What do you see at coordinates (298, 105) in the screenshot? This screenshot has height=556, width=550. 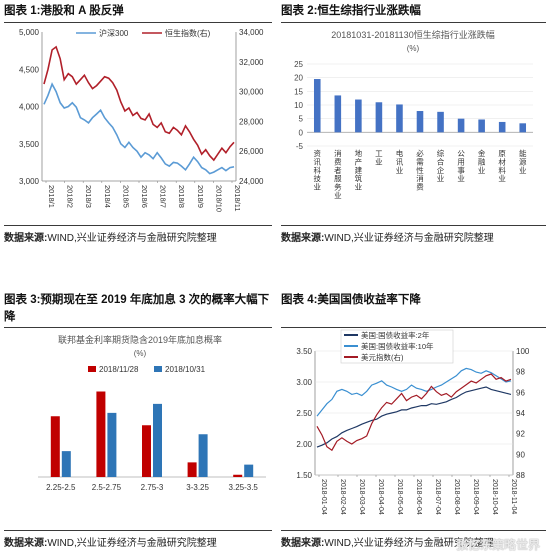 I see `y-tick-label: 10` at bounding box center [298, 105].